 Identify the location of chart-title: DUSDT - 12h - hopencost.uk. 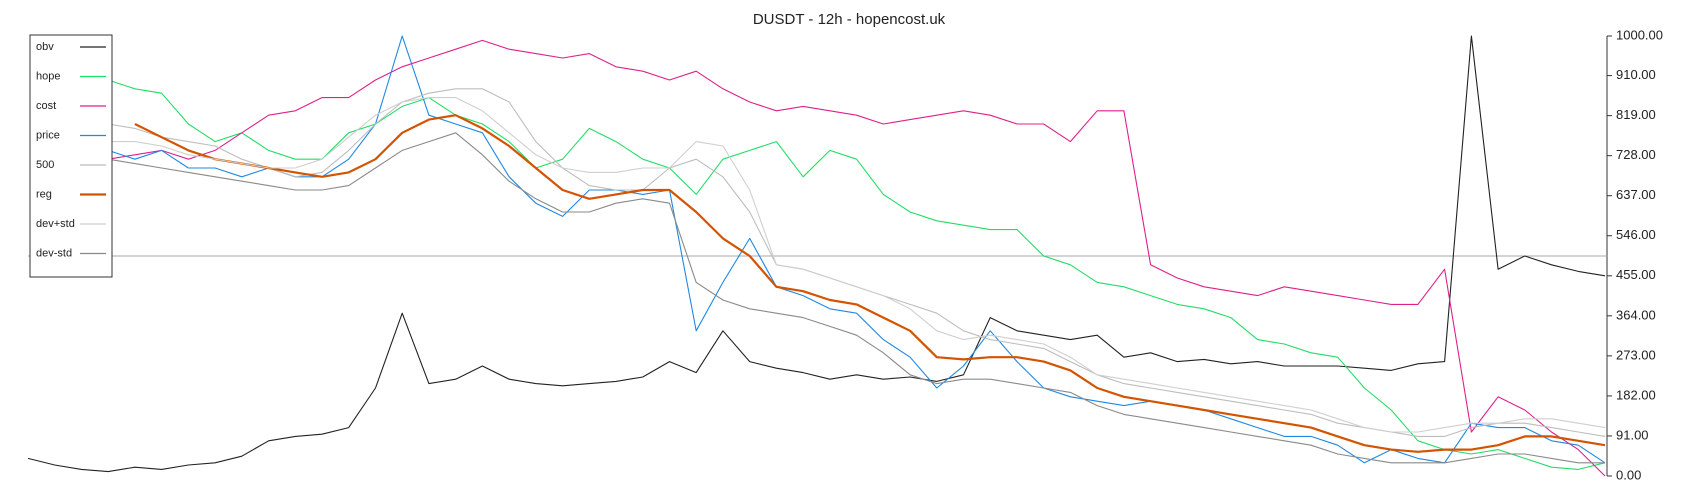
(849, 19).